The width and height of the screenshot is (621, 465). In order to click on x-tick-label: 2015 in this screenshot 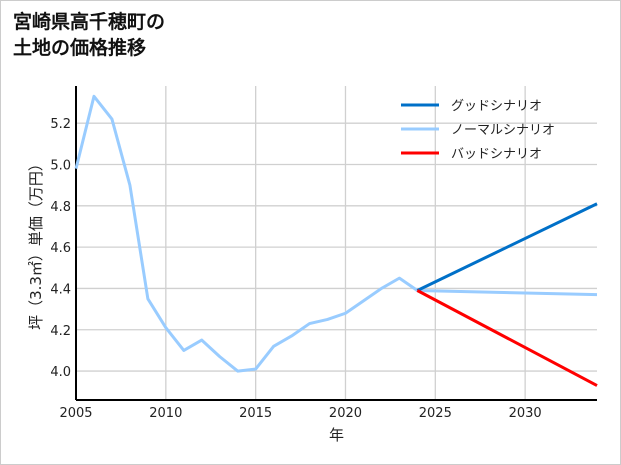, I will do `click(255, 413)`.